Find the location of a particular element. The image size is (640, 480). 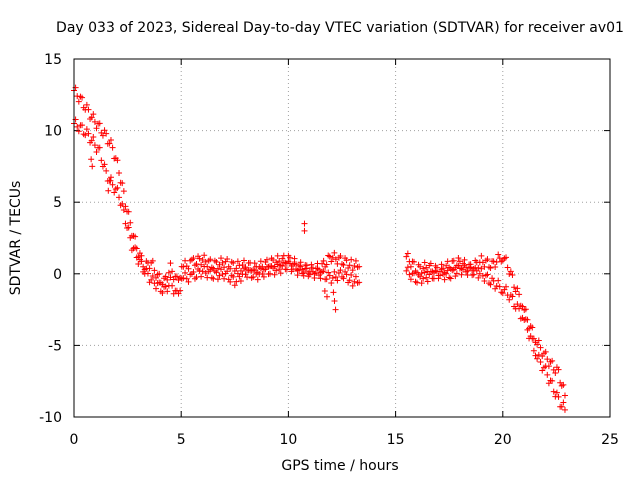

y-tick-label: -10 is located at coordinates (50, 418).